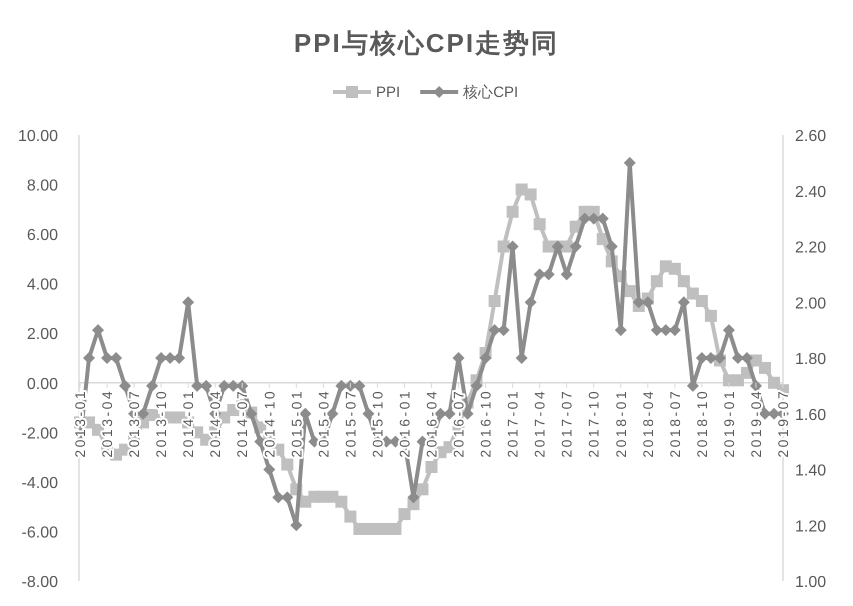 This screenshot has height=606, width=853. Describe the element at coordinates (810, 303) in the screenshot. I see `y2-tick-label: 2.00` at that location.